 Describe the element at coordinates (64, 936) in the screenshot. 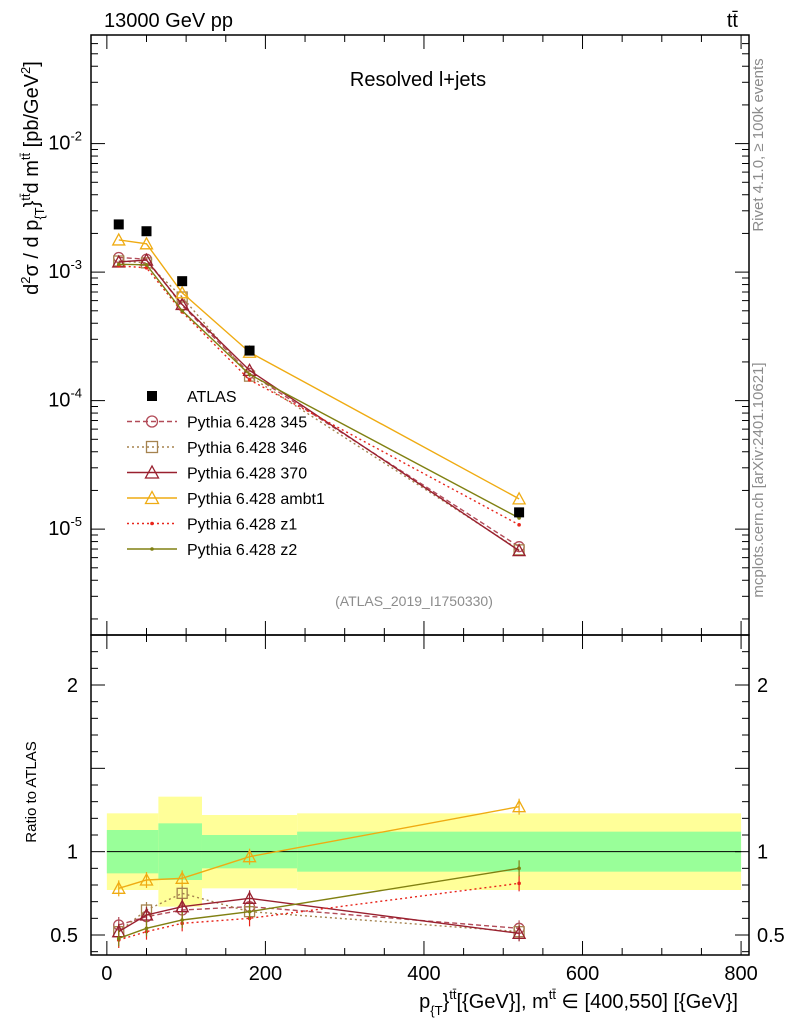

I see `ratio-tick-label: 0.5` at that location.